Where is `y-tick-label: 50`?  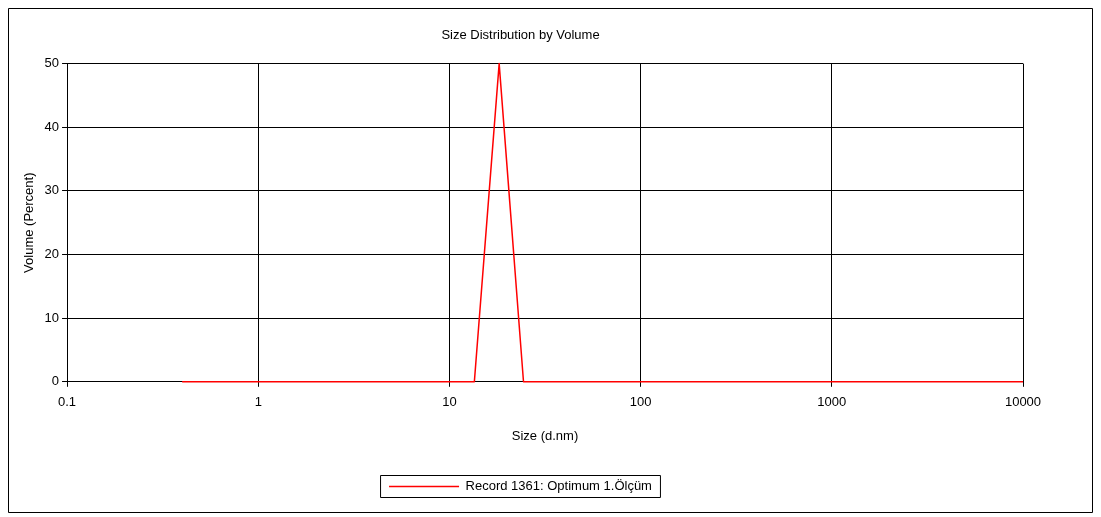 y-tick-label: 50 is located at coordinates (52, 63).